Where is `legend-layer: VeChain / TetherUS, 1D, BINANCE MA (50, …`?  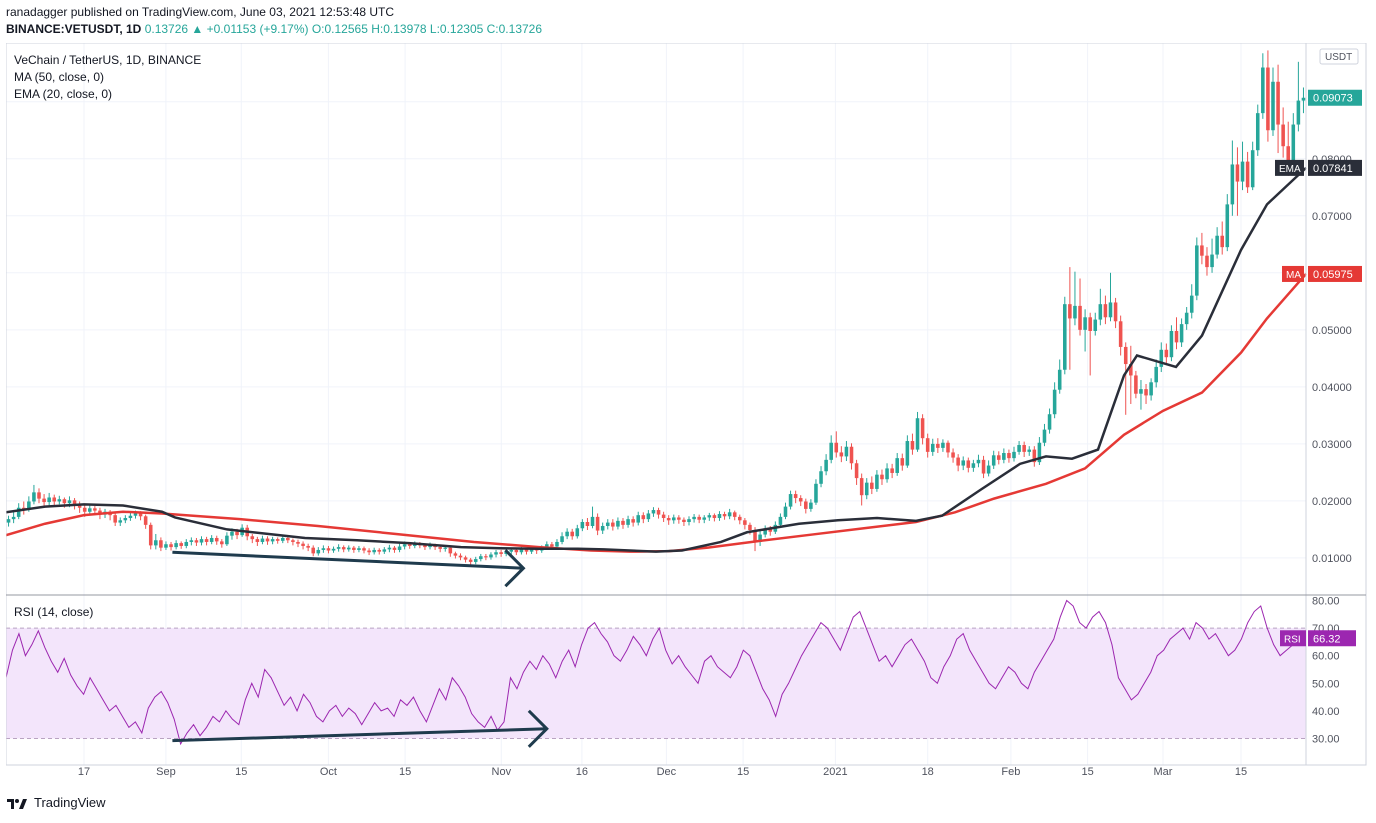 legend-layer: VeChain / TetherUS, 1D, BINANCE MA (50, … is located at coordinates (107, 336).